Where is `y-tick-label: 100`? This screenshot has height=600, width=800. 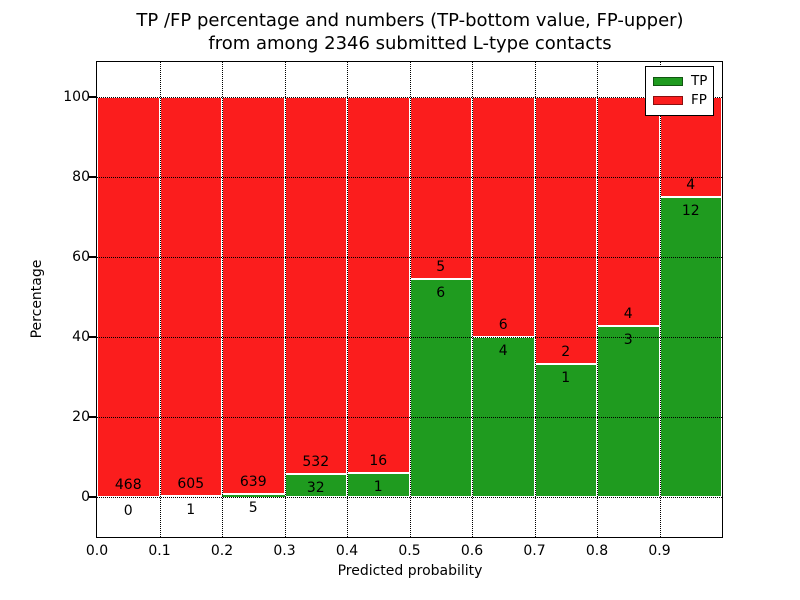
y-tick-label: 100 is located at coordinates (76, 97).